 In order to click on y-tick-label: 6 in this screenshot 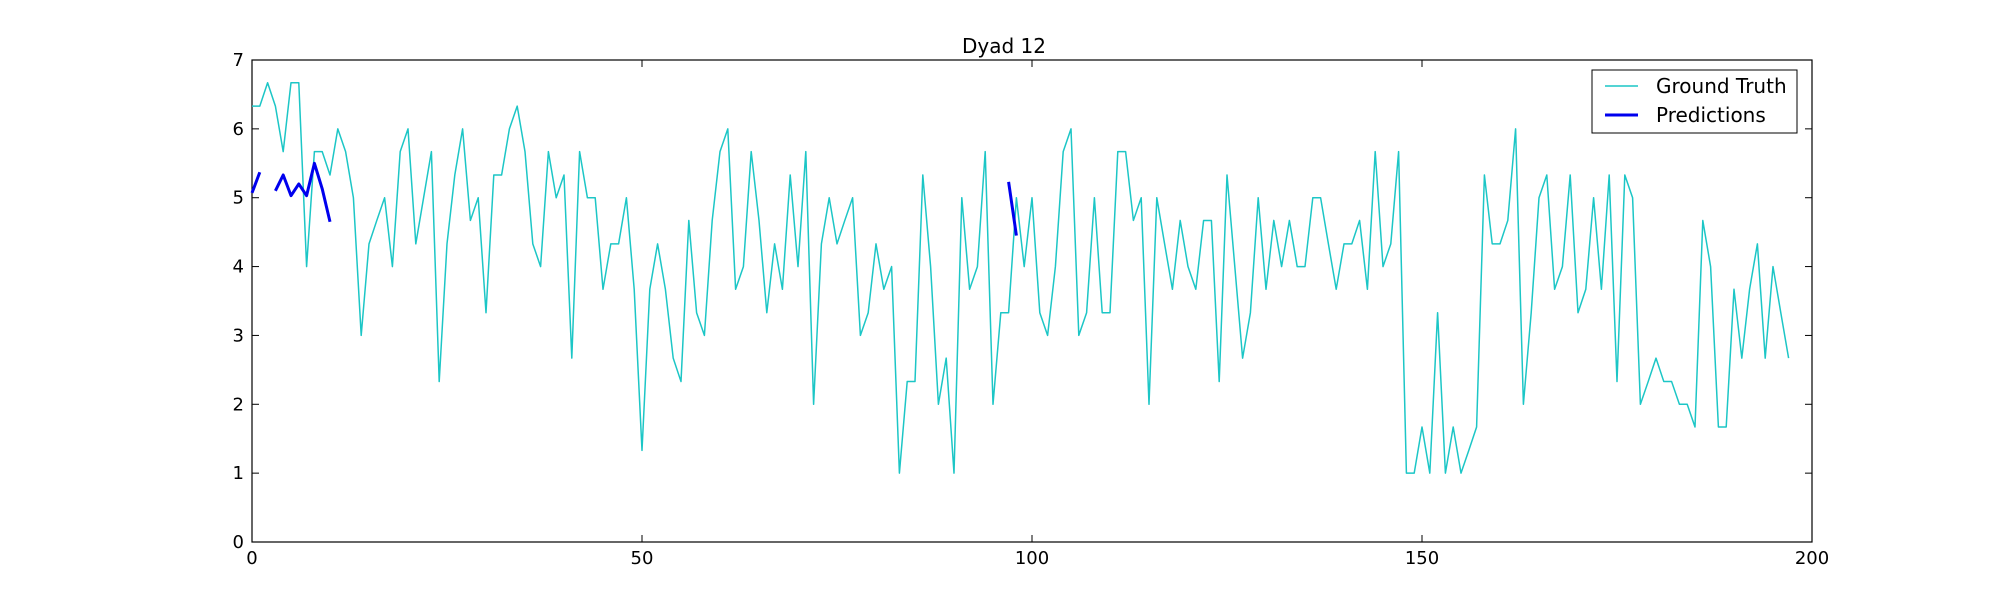, I will do `click(238, 129)`.